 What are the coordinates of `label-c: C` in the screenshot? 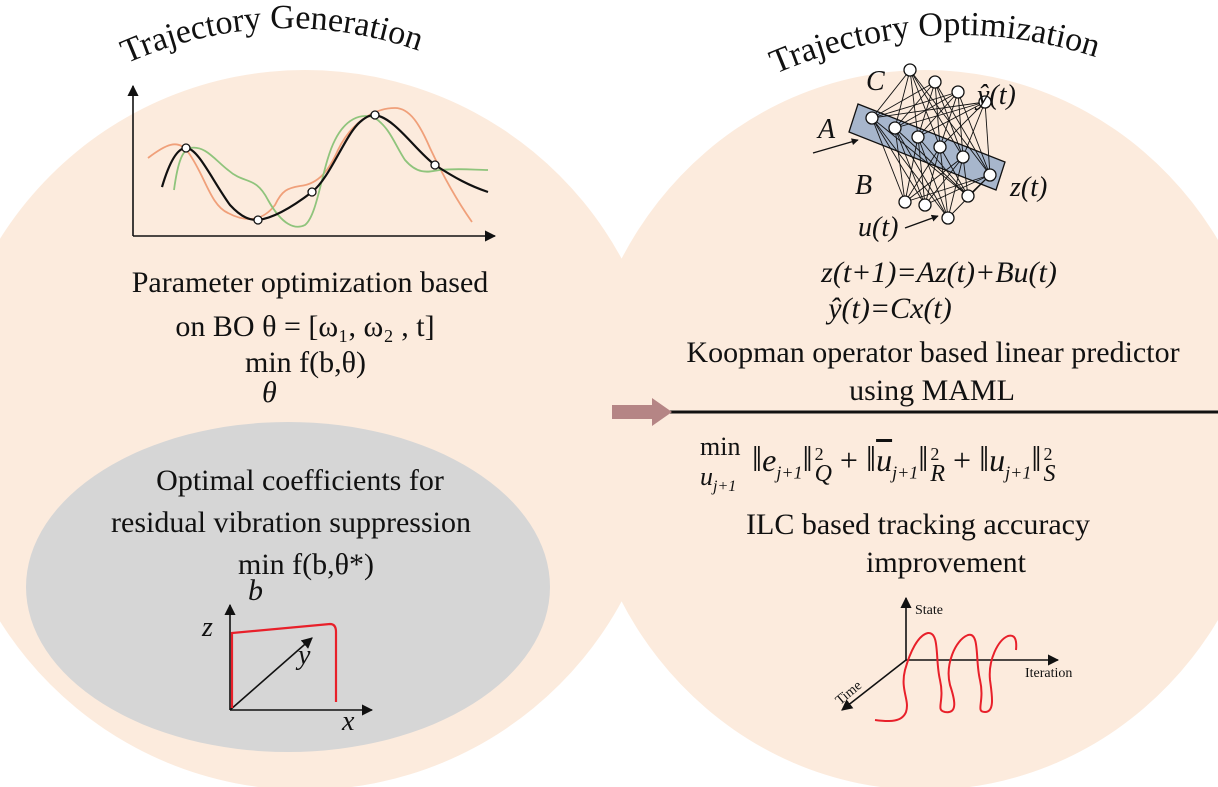 It's located at (875, 81).